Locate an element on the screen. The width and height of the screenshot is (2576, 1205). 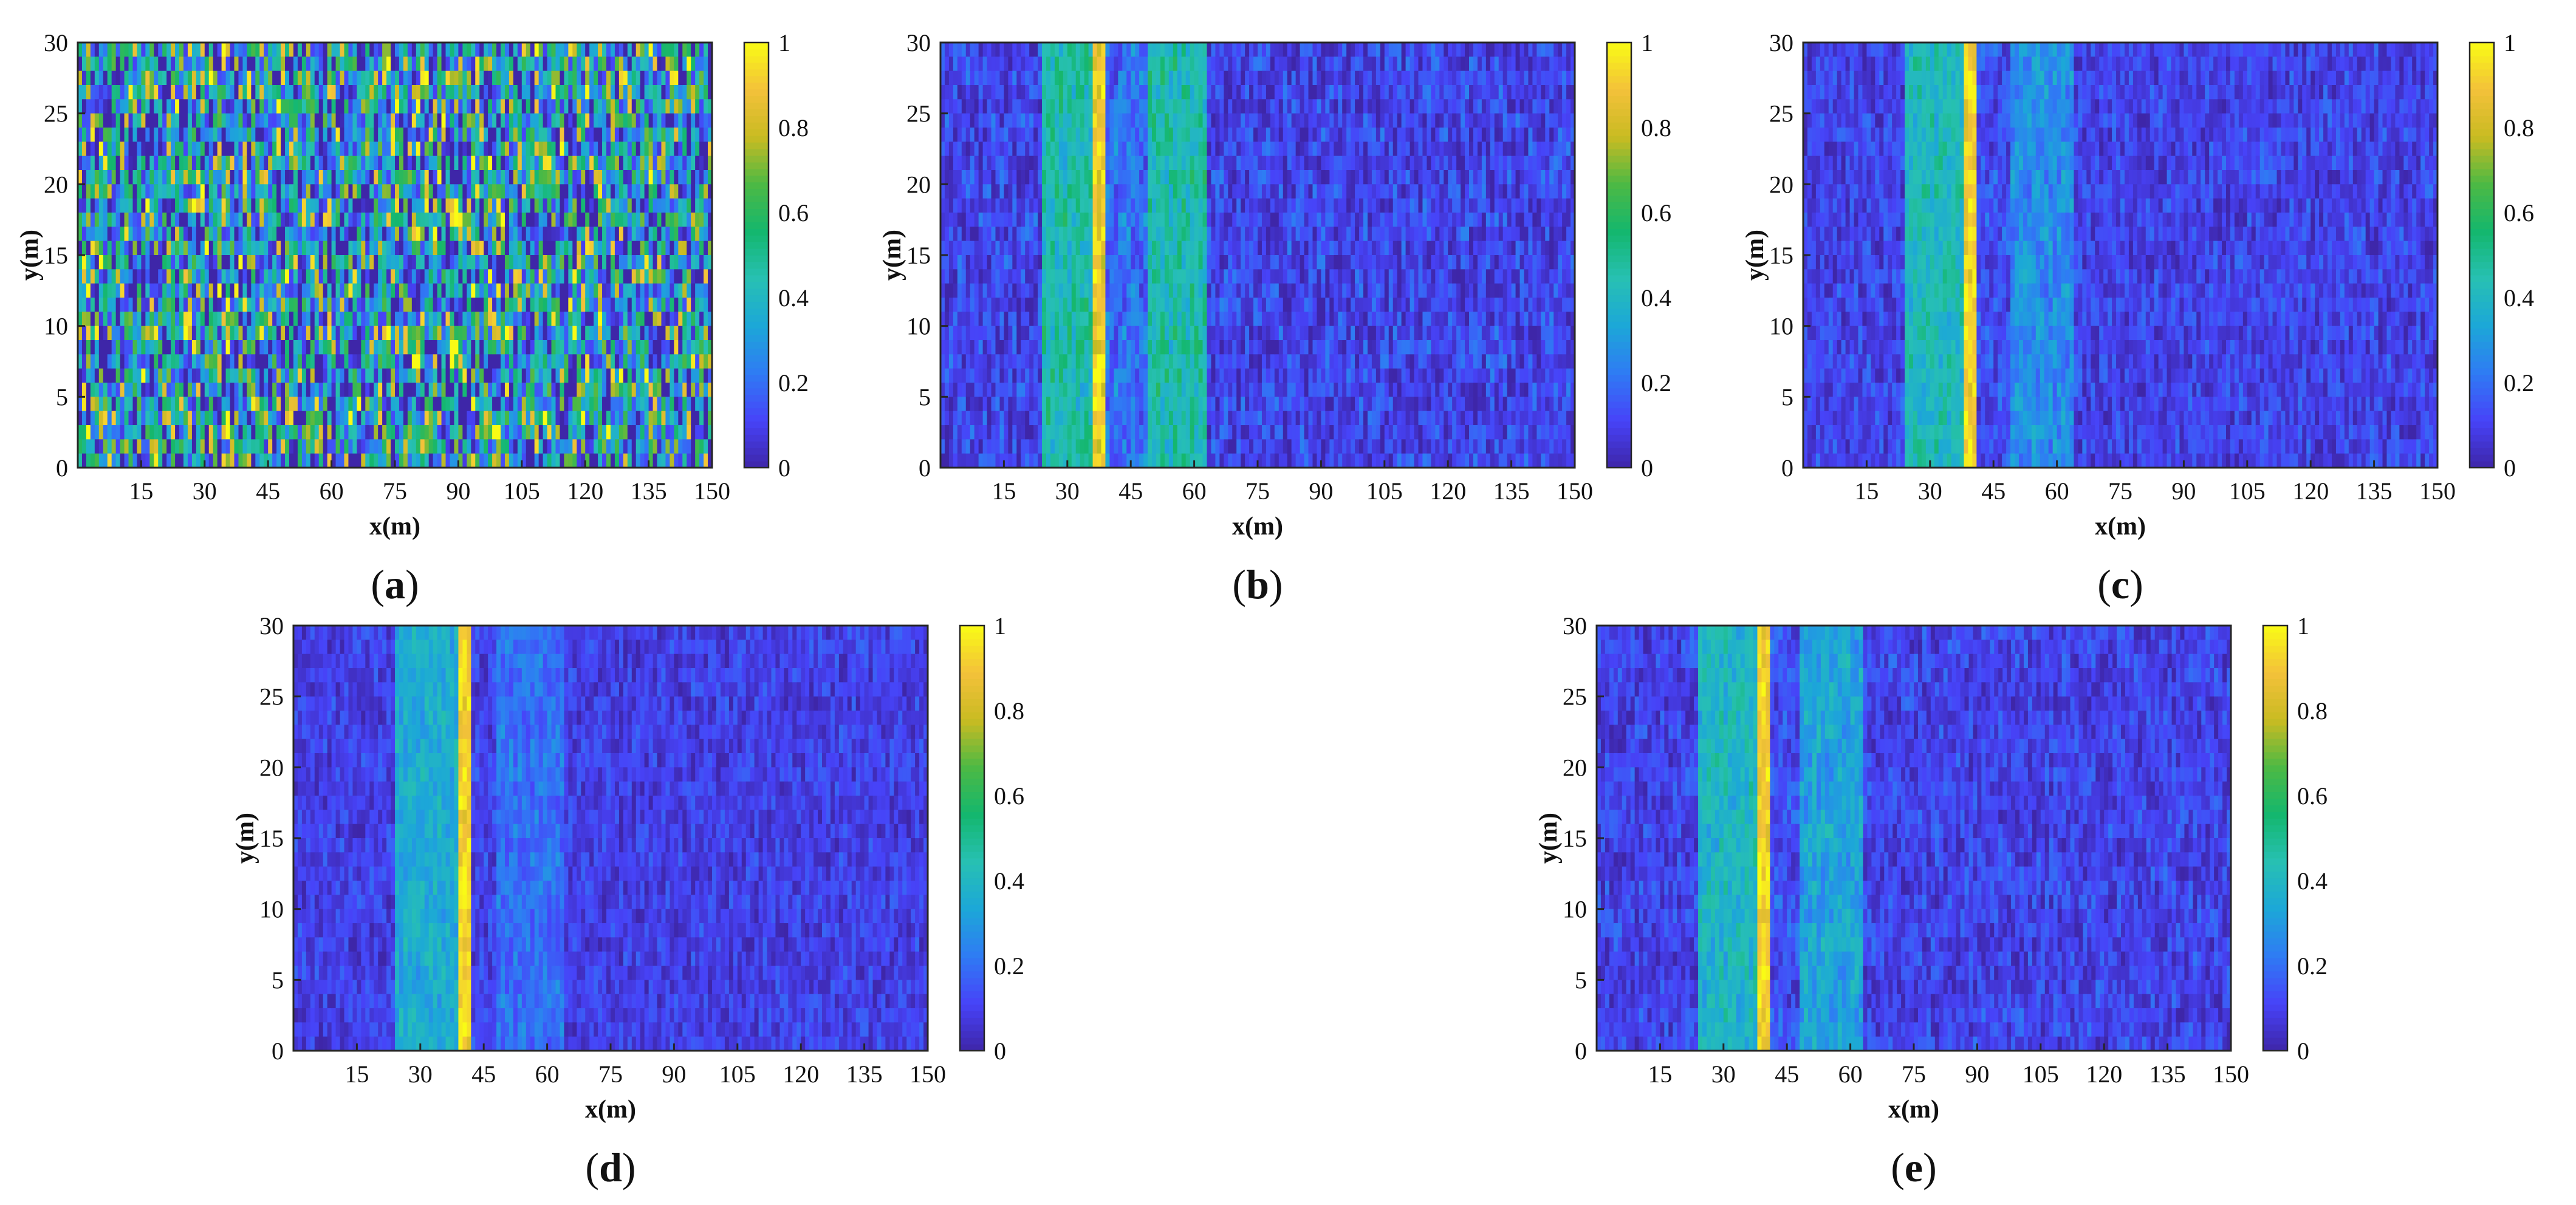
colorbar-tick-label: 1 is located at coordinates (784, 42).